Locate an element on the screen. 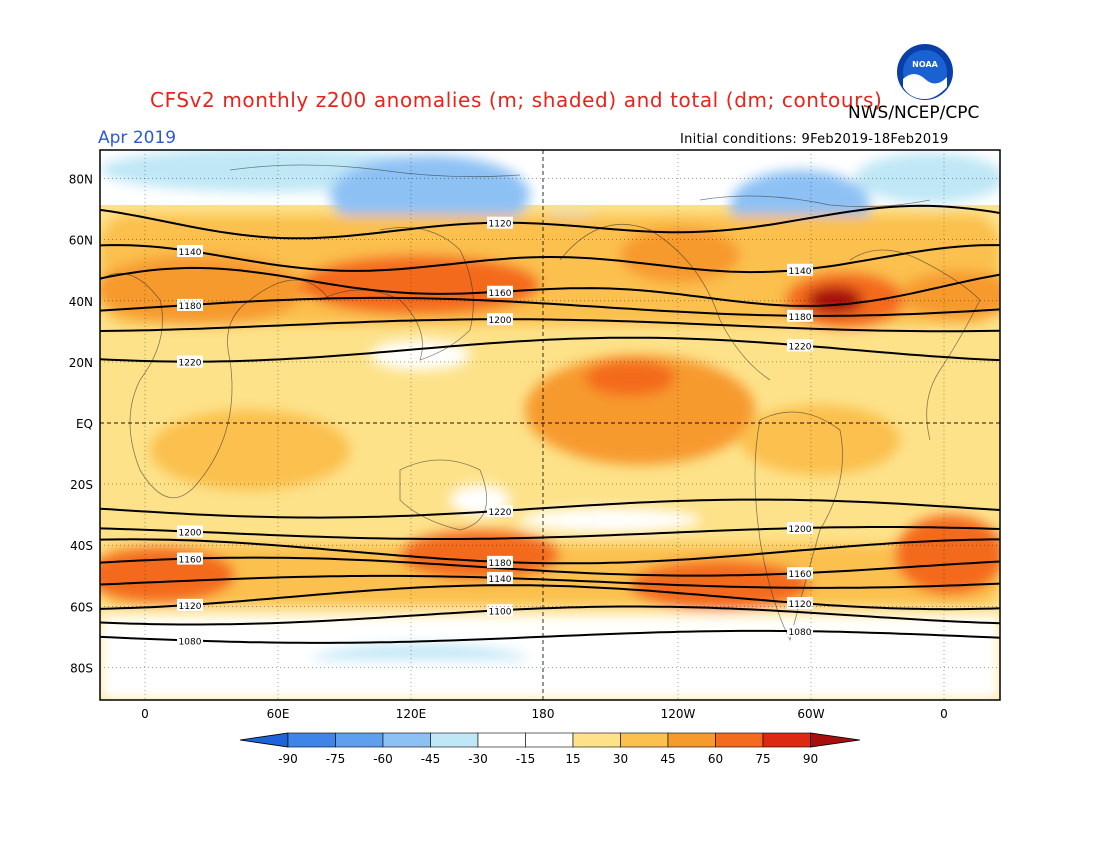 Image resolution: width=1100 pixels, height=850 pixels. colorbar-arrow-left is located at coordinates (264, 740).